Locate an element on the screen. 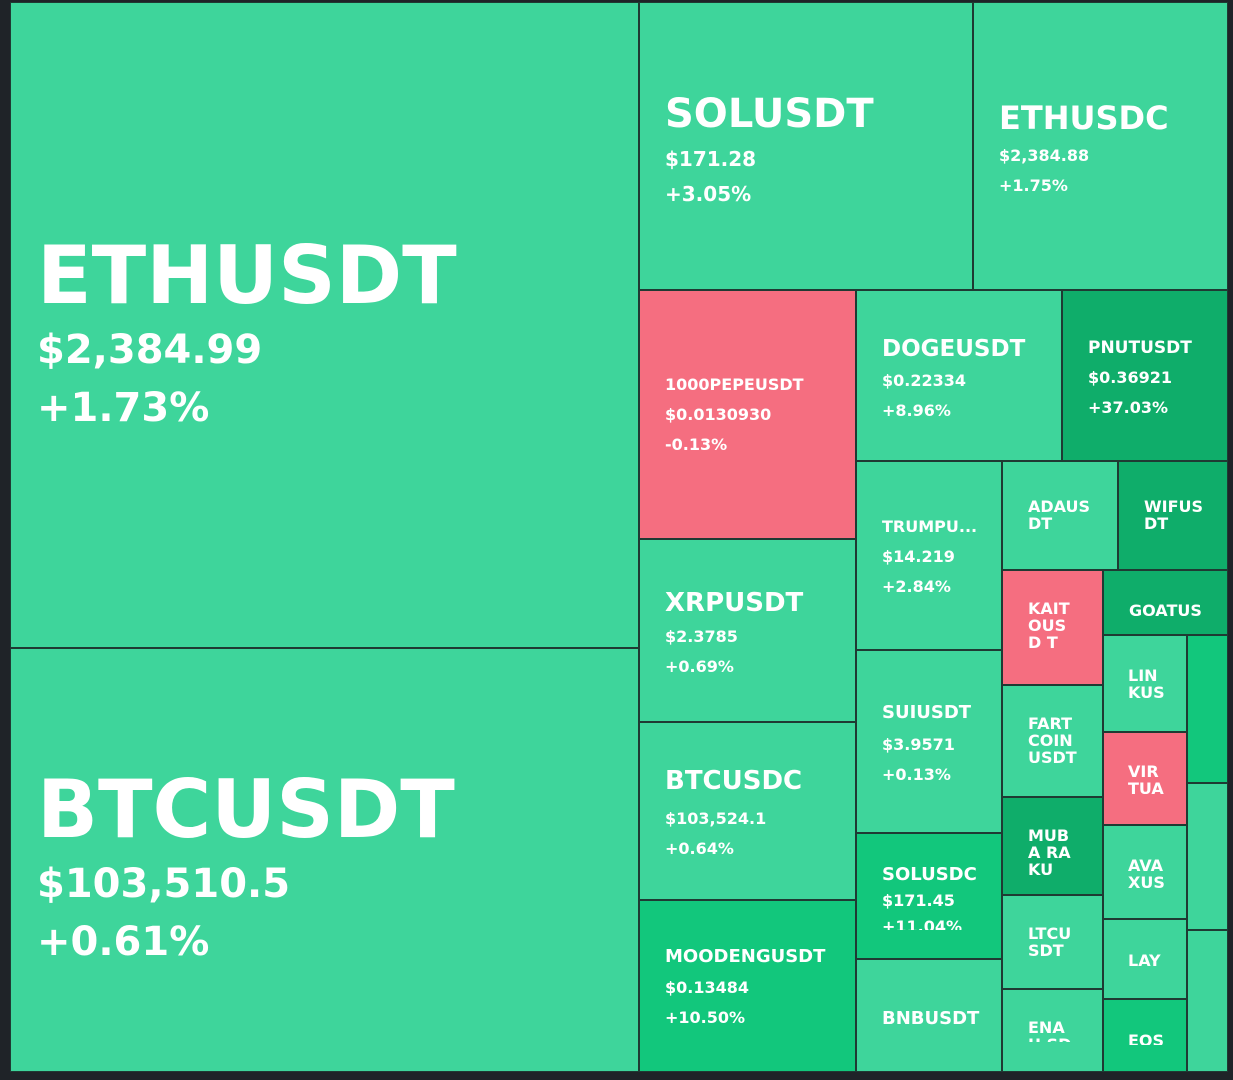 The image size is (1233, 1080). change-label: -0.13% is located at coordinates (696, 444).